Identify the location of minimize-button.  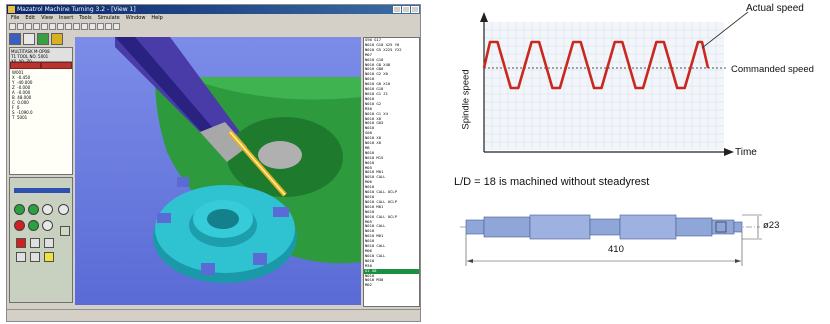
(397, 9).